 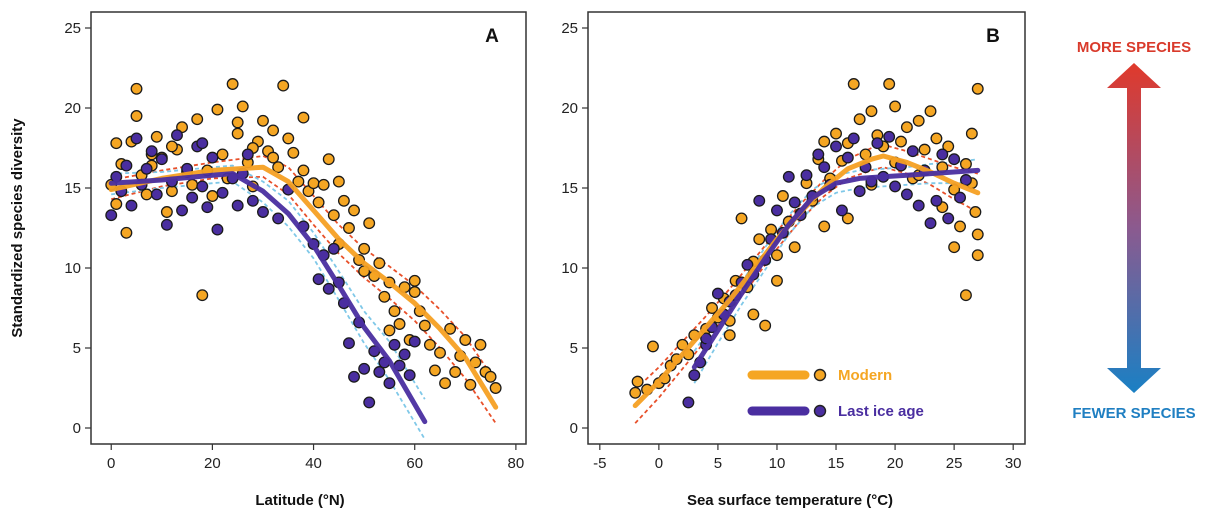 What do you see at coordinates (790, 500) in the screenshot?
I see `panel-b-x-axis-label: Sea surface temperature (°C)` at bounding box center [790, 500].